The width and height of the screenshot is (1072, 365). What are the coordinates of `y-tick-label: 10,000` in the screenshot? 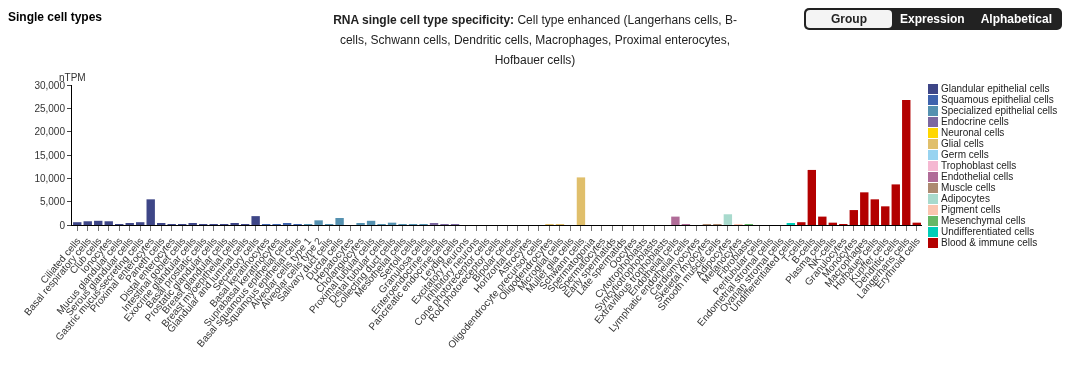 It's located at (50, 178).